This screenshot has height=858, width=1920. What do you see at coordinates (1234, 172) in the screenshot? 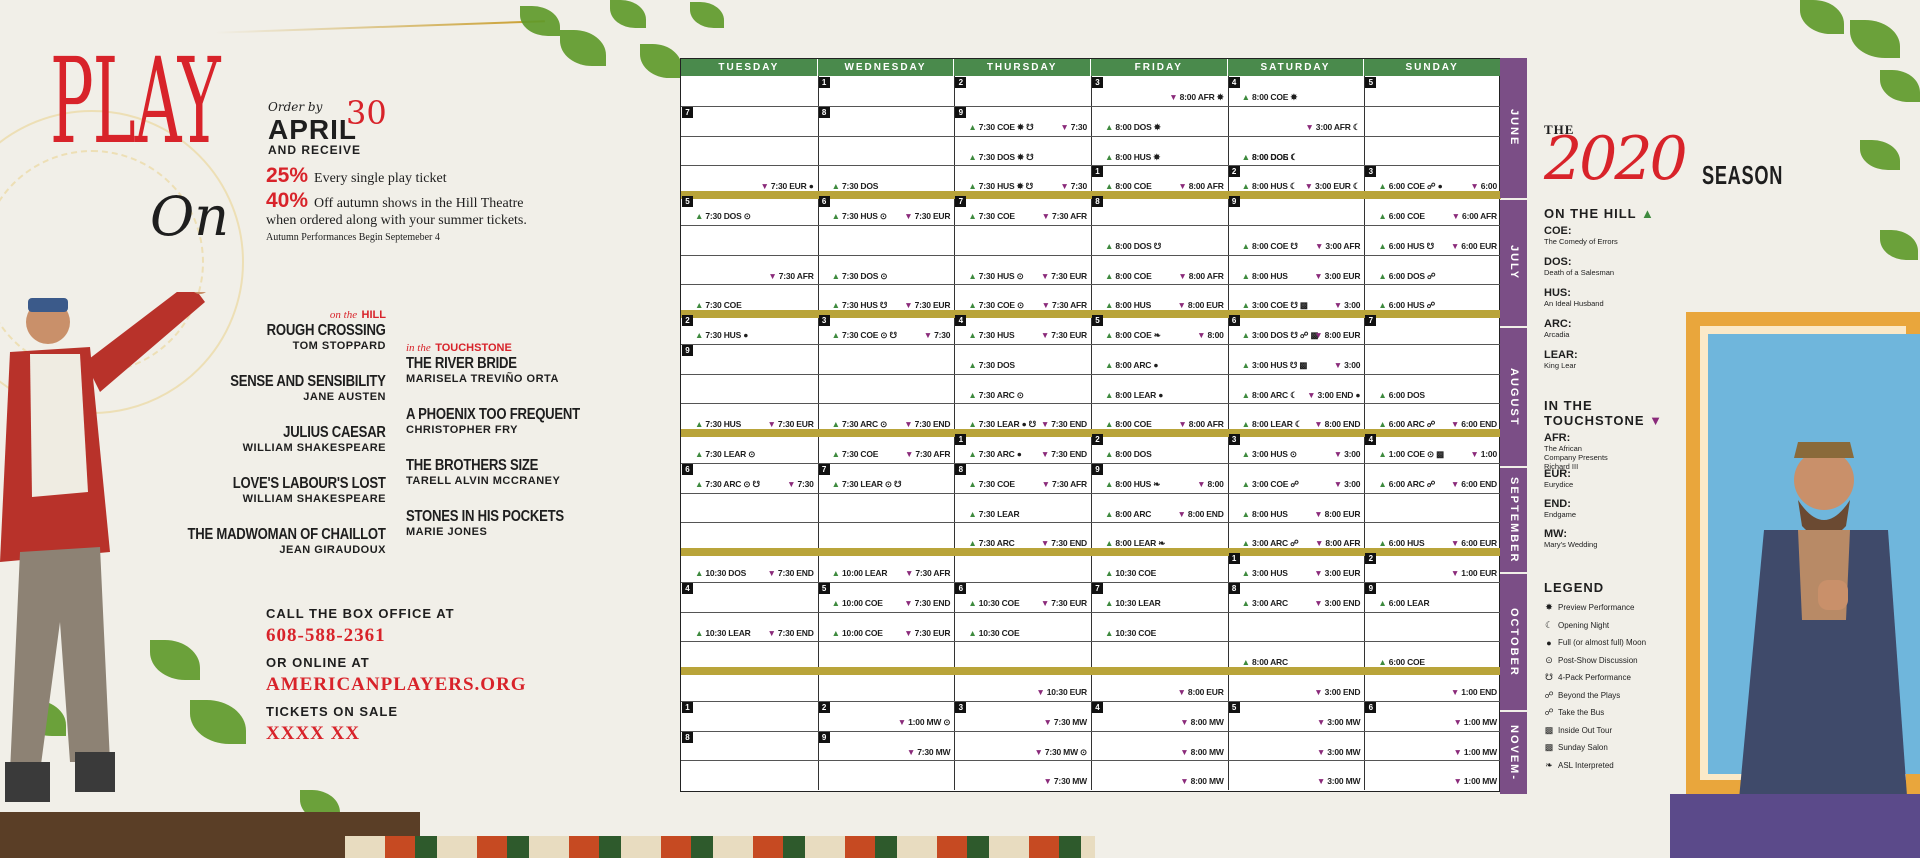
I see `day-number: 2` at bounding box center [1234, 172].